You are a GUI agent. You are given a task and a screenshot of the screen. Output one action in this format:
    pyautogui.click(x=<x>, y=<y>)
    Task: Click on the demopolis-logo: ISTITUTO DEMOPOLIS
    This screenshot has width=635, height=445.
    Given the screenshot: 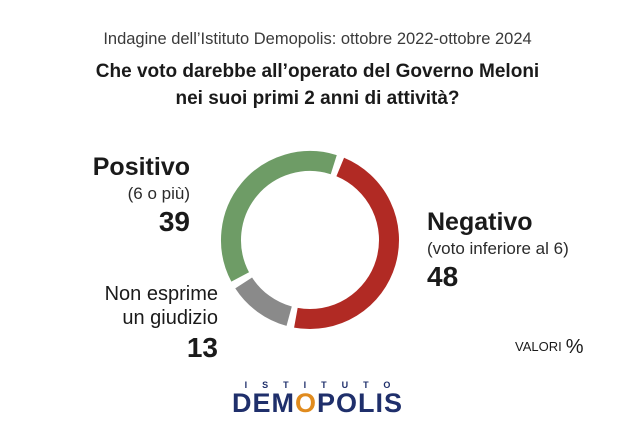 What is the action you would take?
    pyautogui.click(x=317, y=399)
    